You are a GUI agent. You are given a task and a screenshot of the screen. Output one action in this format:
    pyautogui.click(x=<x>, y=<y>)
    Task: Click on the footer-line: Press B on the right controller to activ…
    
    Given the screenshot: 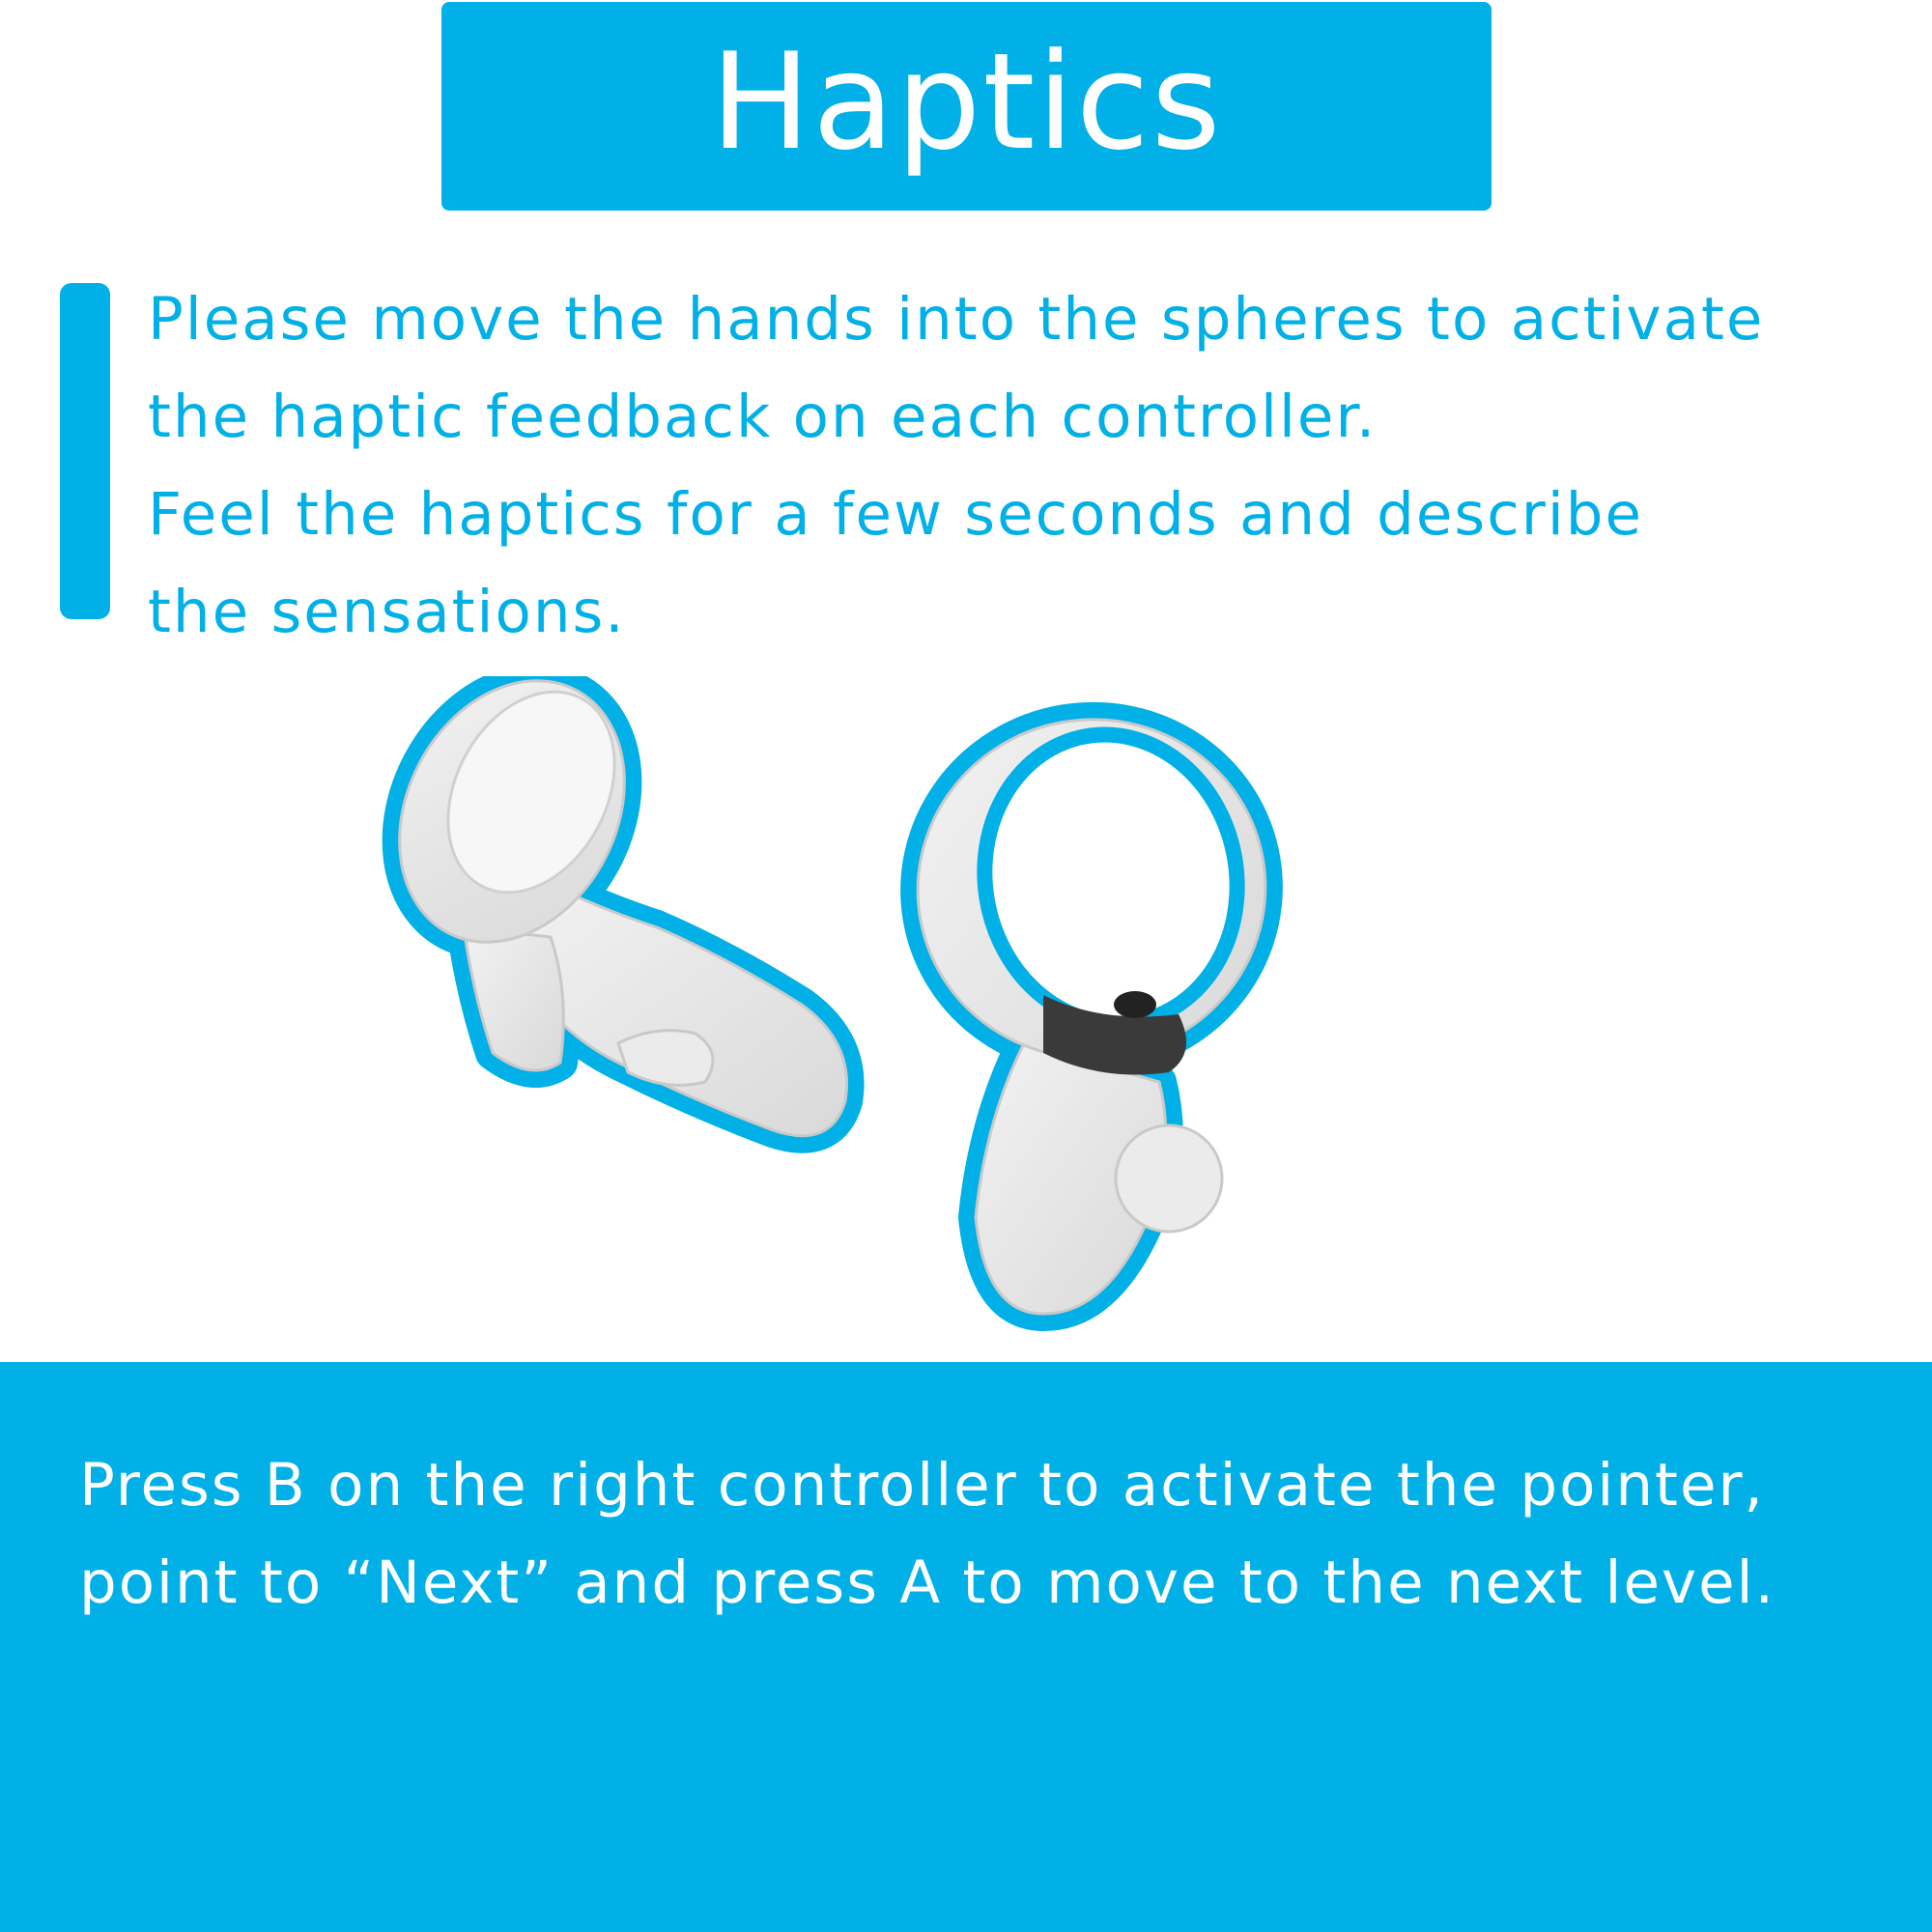 What is the action you would take?
    pyautogui.click(x=922, y=1485)
    